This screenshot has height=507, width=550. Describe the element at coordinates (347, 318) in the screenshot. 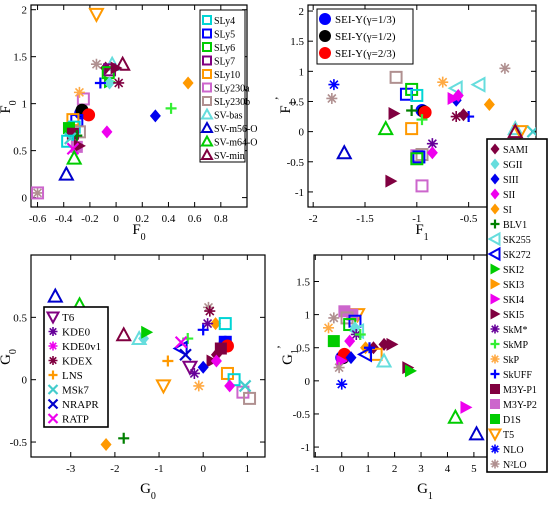

I see `data-point-sly230b` at that location.